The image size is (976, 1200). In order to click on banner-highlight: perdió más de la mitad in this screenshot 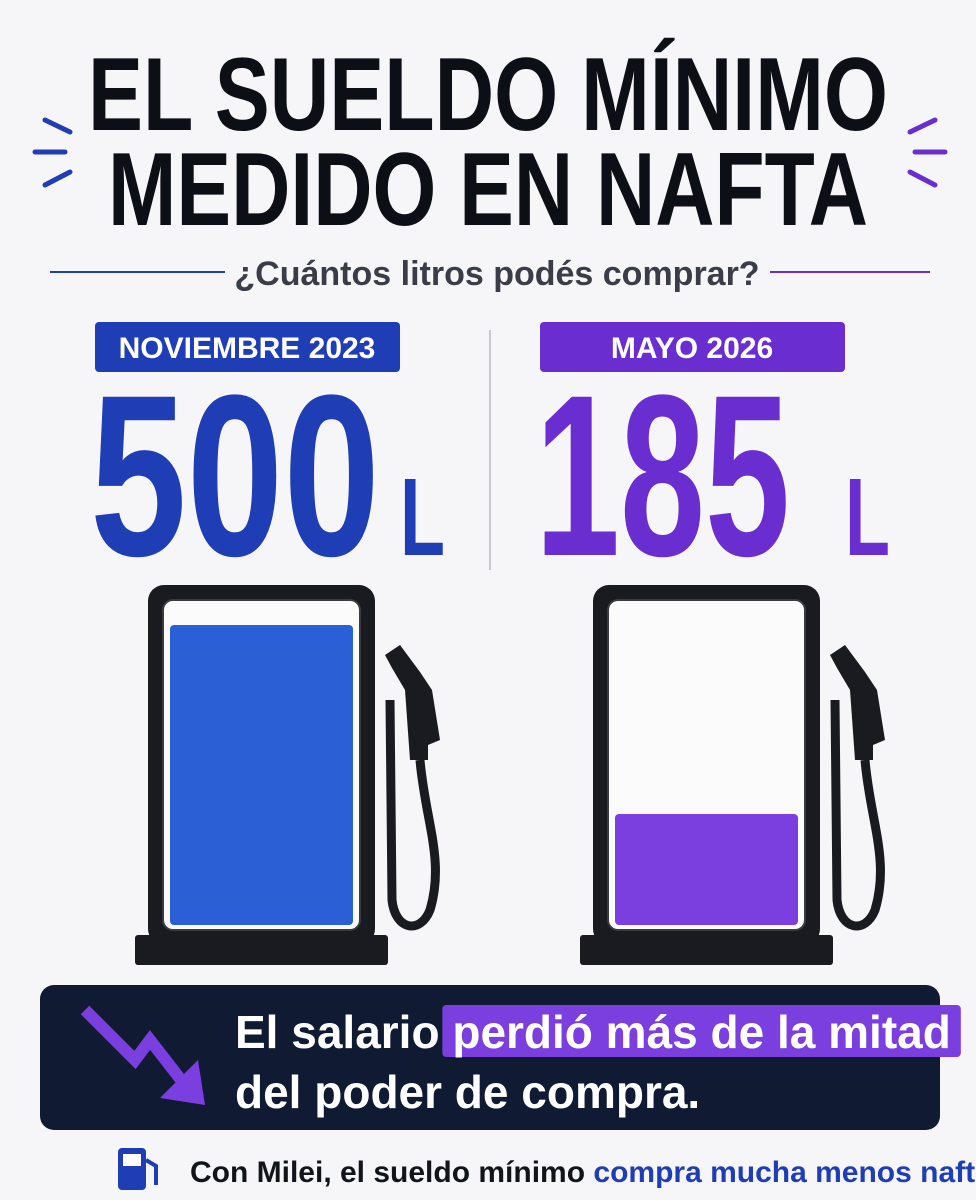, I will do `click(701, 1032)`.